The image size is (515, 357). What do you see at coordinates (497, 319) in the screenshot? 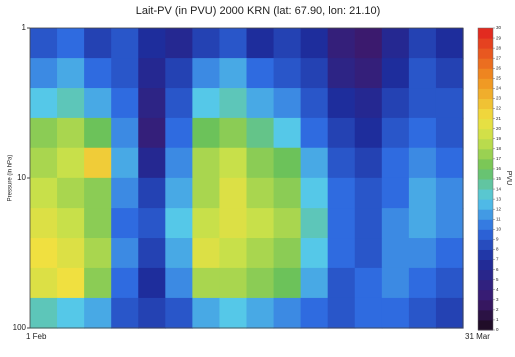
I see `colorbar-tick-label: 1` at bounding box center [497, 319].